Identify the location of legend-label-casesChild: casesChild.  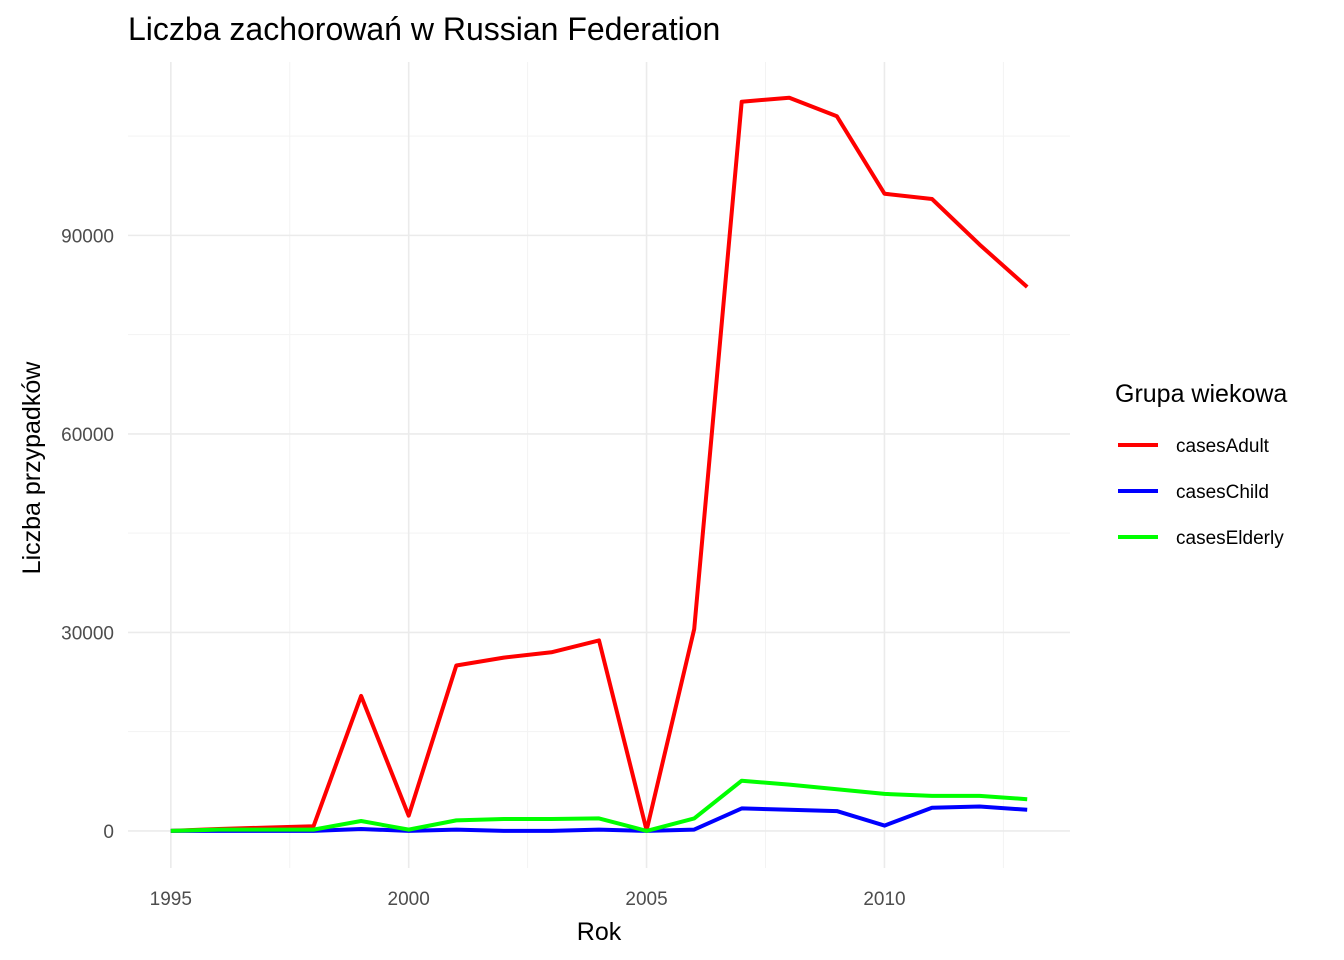
(1222, 492).